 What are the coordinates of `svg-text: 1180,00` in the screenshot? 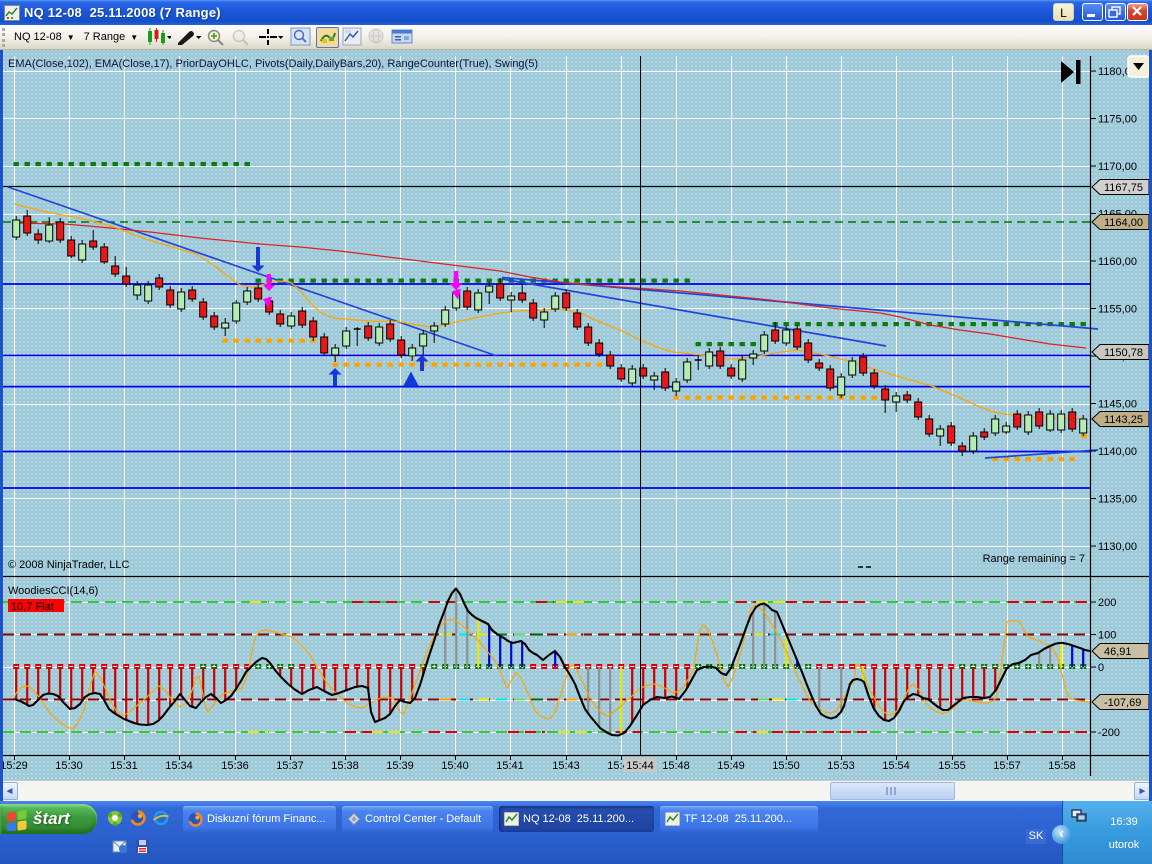 It's located at (1117, 72).